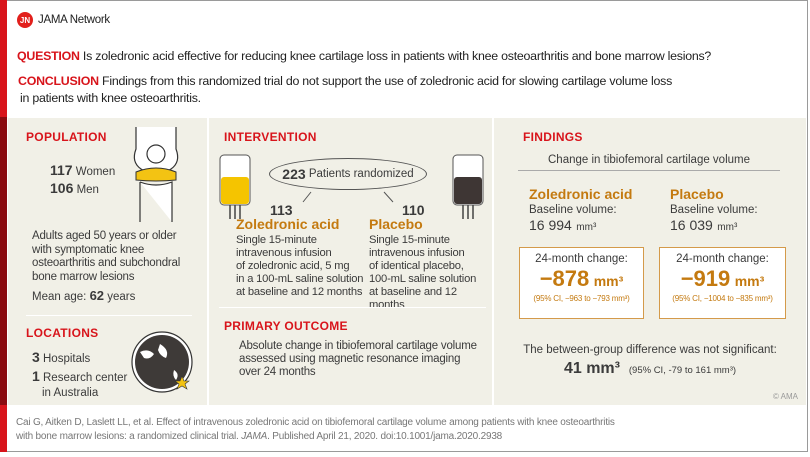 The width and height of the screenshot is (810, 457). What do you see at coordinates (564, 278) in the screenshot?
I see `change-value: −878` at bounding box center [564, 278].